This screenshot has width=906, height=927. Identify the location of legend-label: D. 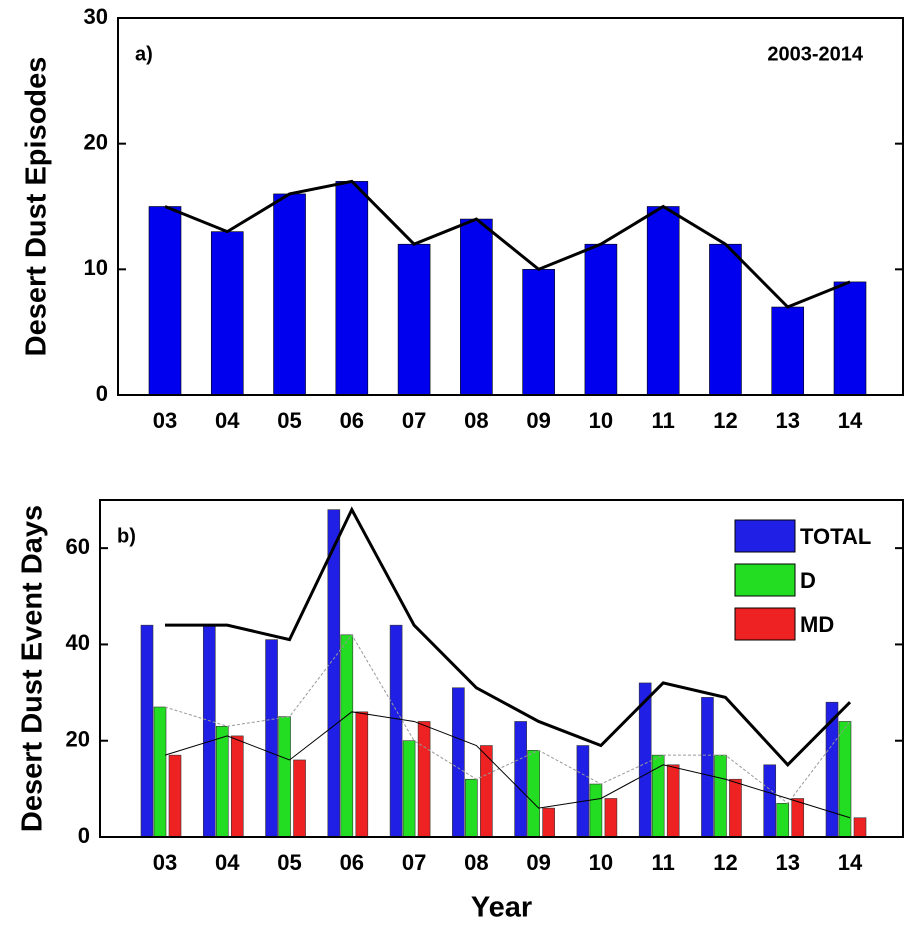
(808, 580).